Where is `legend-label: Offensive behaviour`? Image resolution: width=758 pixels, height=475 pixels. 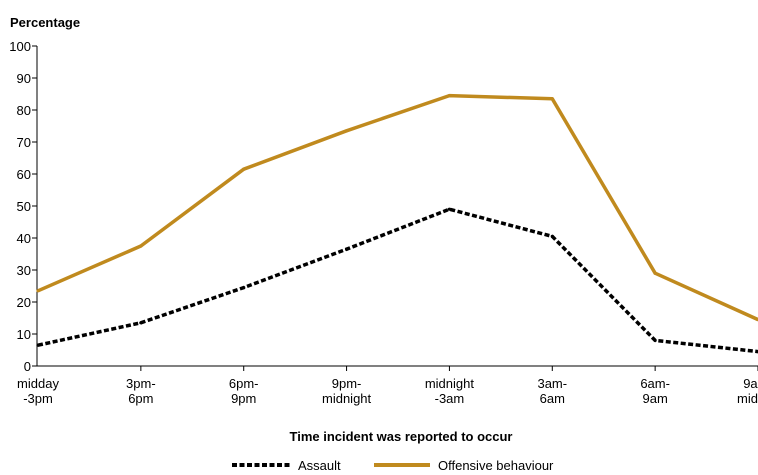
legend-label: Offensive behaviour is located at coordinates (496, 465).